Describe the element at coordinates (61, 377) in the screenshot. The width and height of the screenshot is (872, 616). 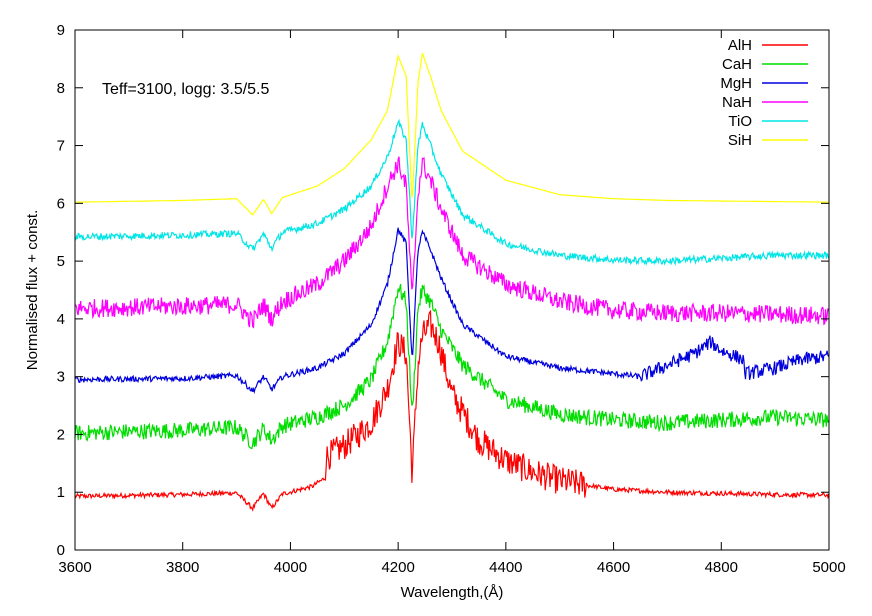
I see `y-tick-label: 3` at that location.